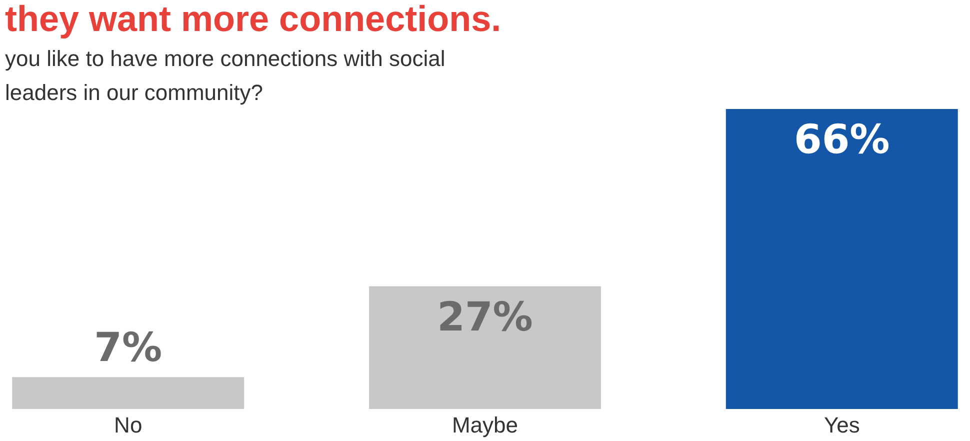 Image resolution: width=970 pixels, height=441 pixels. Describe the element at coordinates (128, 348) in the screenshot. I see `data-label: 7%` at that location.